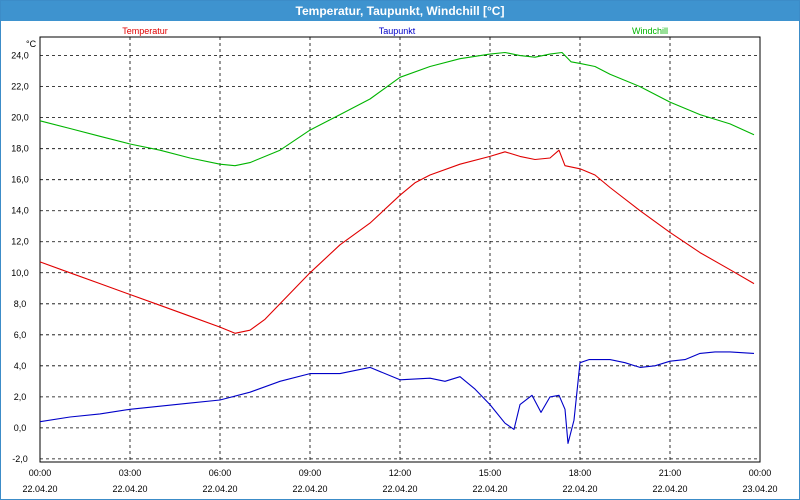  I want to click on y-tick-label: 8,0, so click(20, 304).